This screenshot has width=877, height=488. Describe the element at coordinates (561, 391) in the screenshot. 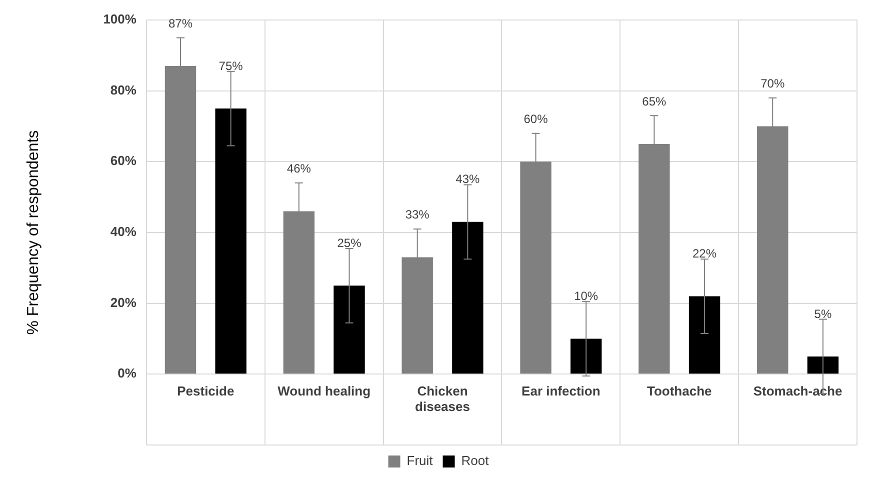

I see `x-tick-label: Ear infection` at that location.